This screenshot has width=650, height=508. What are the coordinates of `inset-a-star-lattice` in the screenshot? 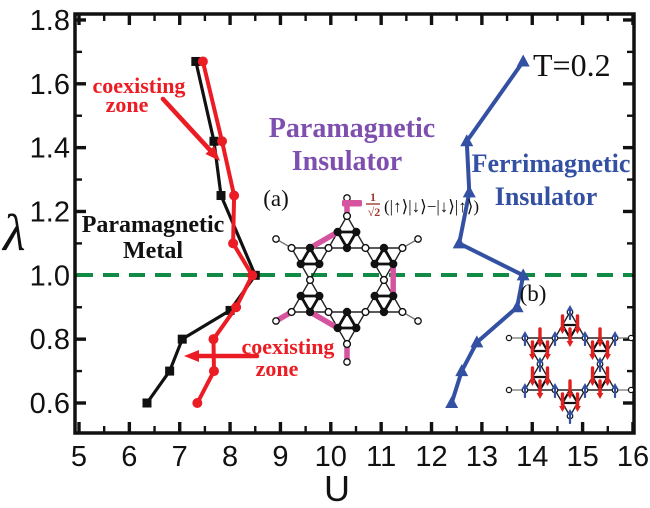 It's located at (347, 280).